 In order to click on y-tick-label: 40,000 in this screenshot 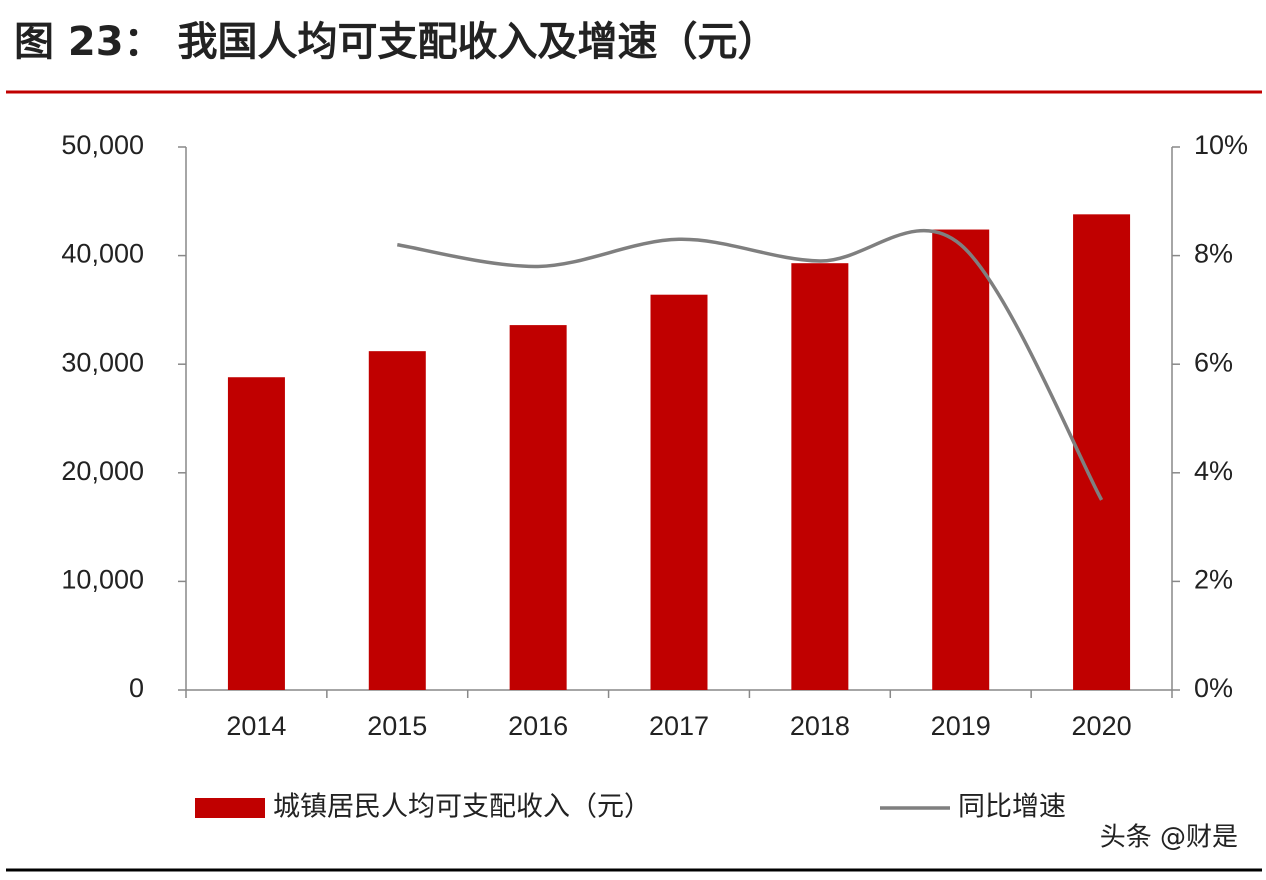, I will do `click(102, 254)`.